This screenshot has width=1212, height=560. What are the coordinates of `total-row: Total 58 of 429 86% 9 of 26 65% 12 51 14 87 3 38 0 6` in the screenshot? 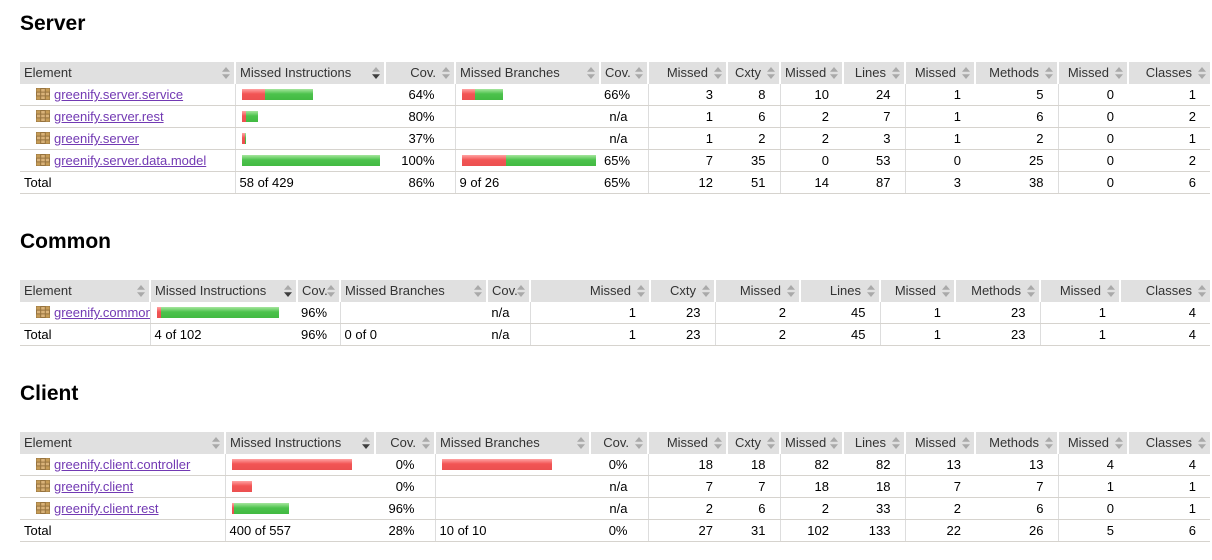 It's located at (615, 182).